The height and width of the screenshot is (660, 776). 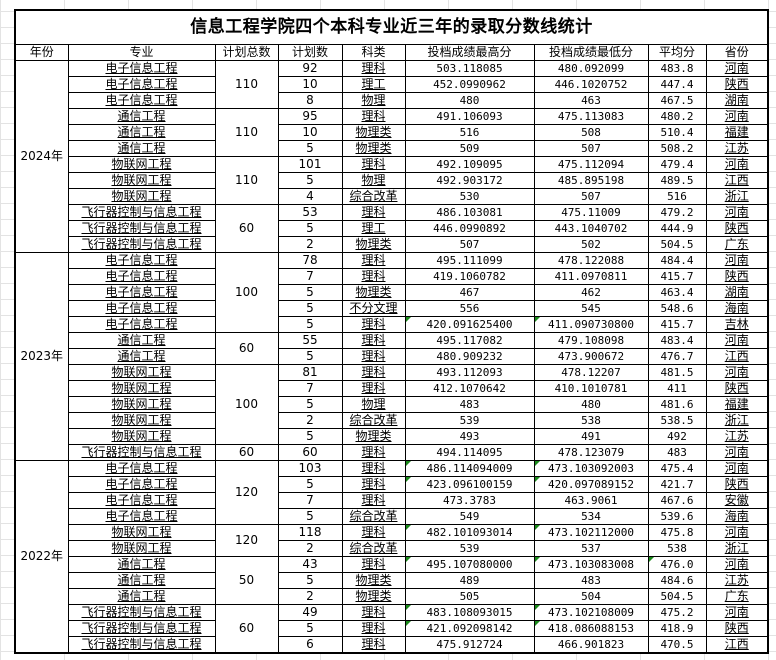 What do you see at coordinates (310, 612) in the screenshot?
I see `plan-cell: 49` at bounding box center [310, 612].